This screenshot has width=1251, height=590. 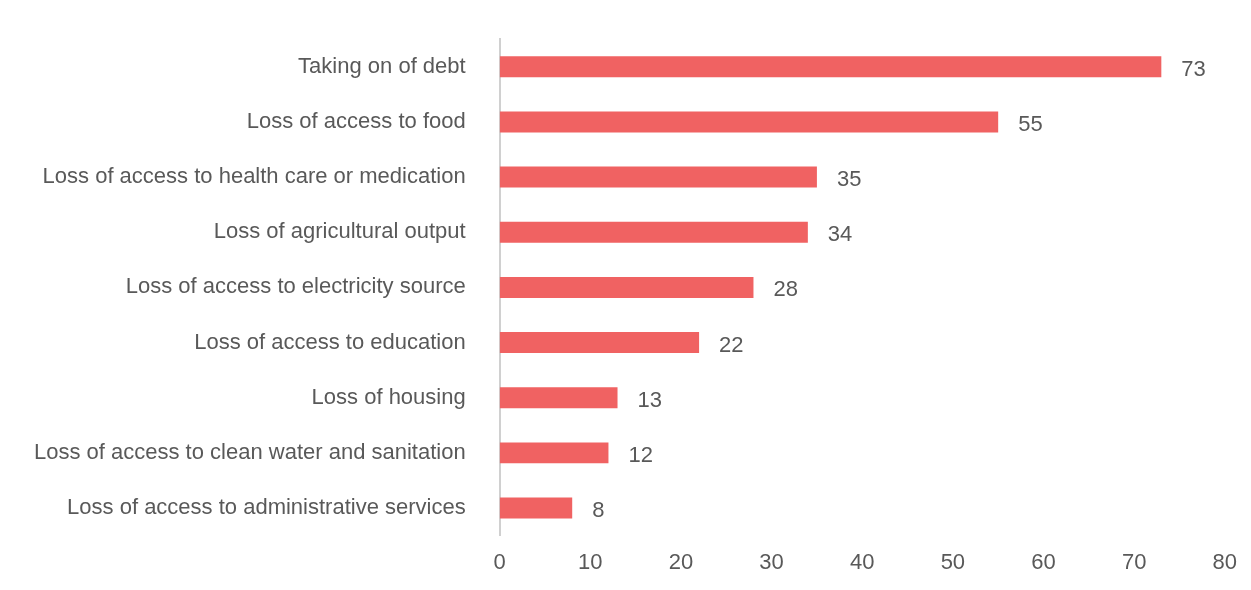 What do you see at coordinates (382, 65) in the screenshot?
I see `y-tick-label: Taking on of debt` at bounding box center [382, 65].